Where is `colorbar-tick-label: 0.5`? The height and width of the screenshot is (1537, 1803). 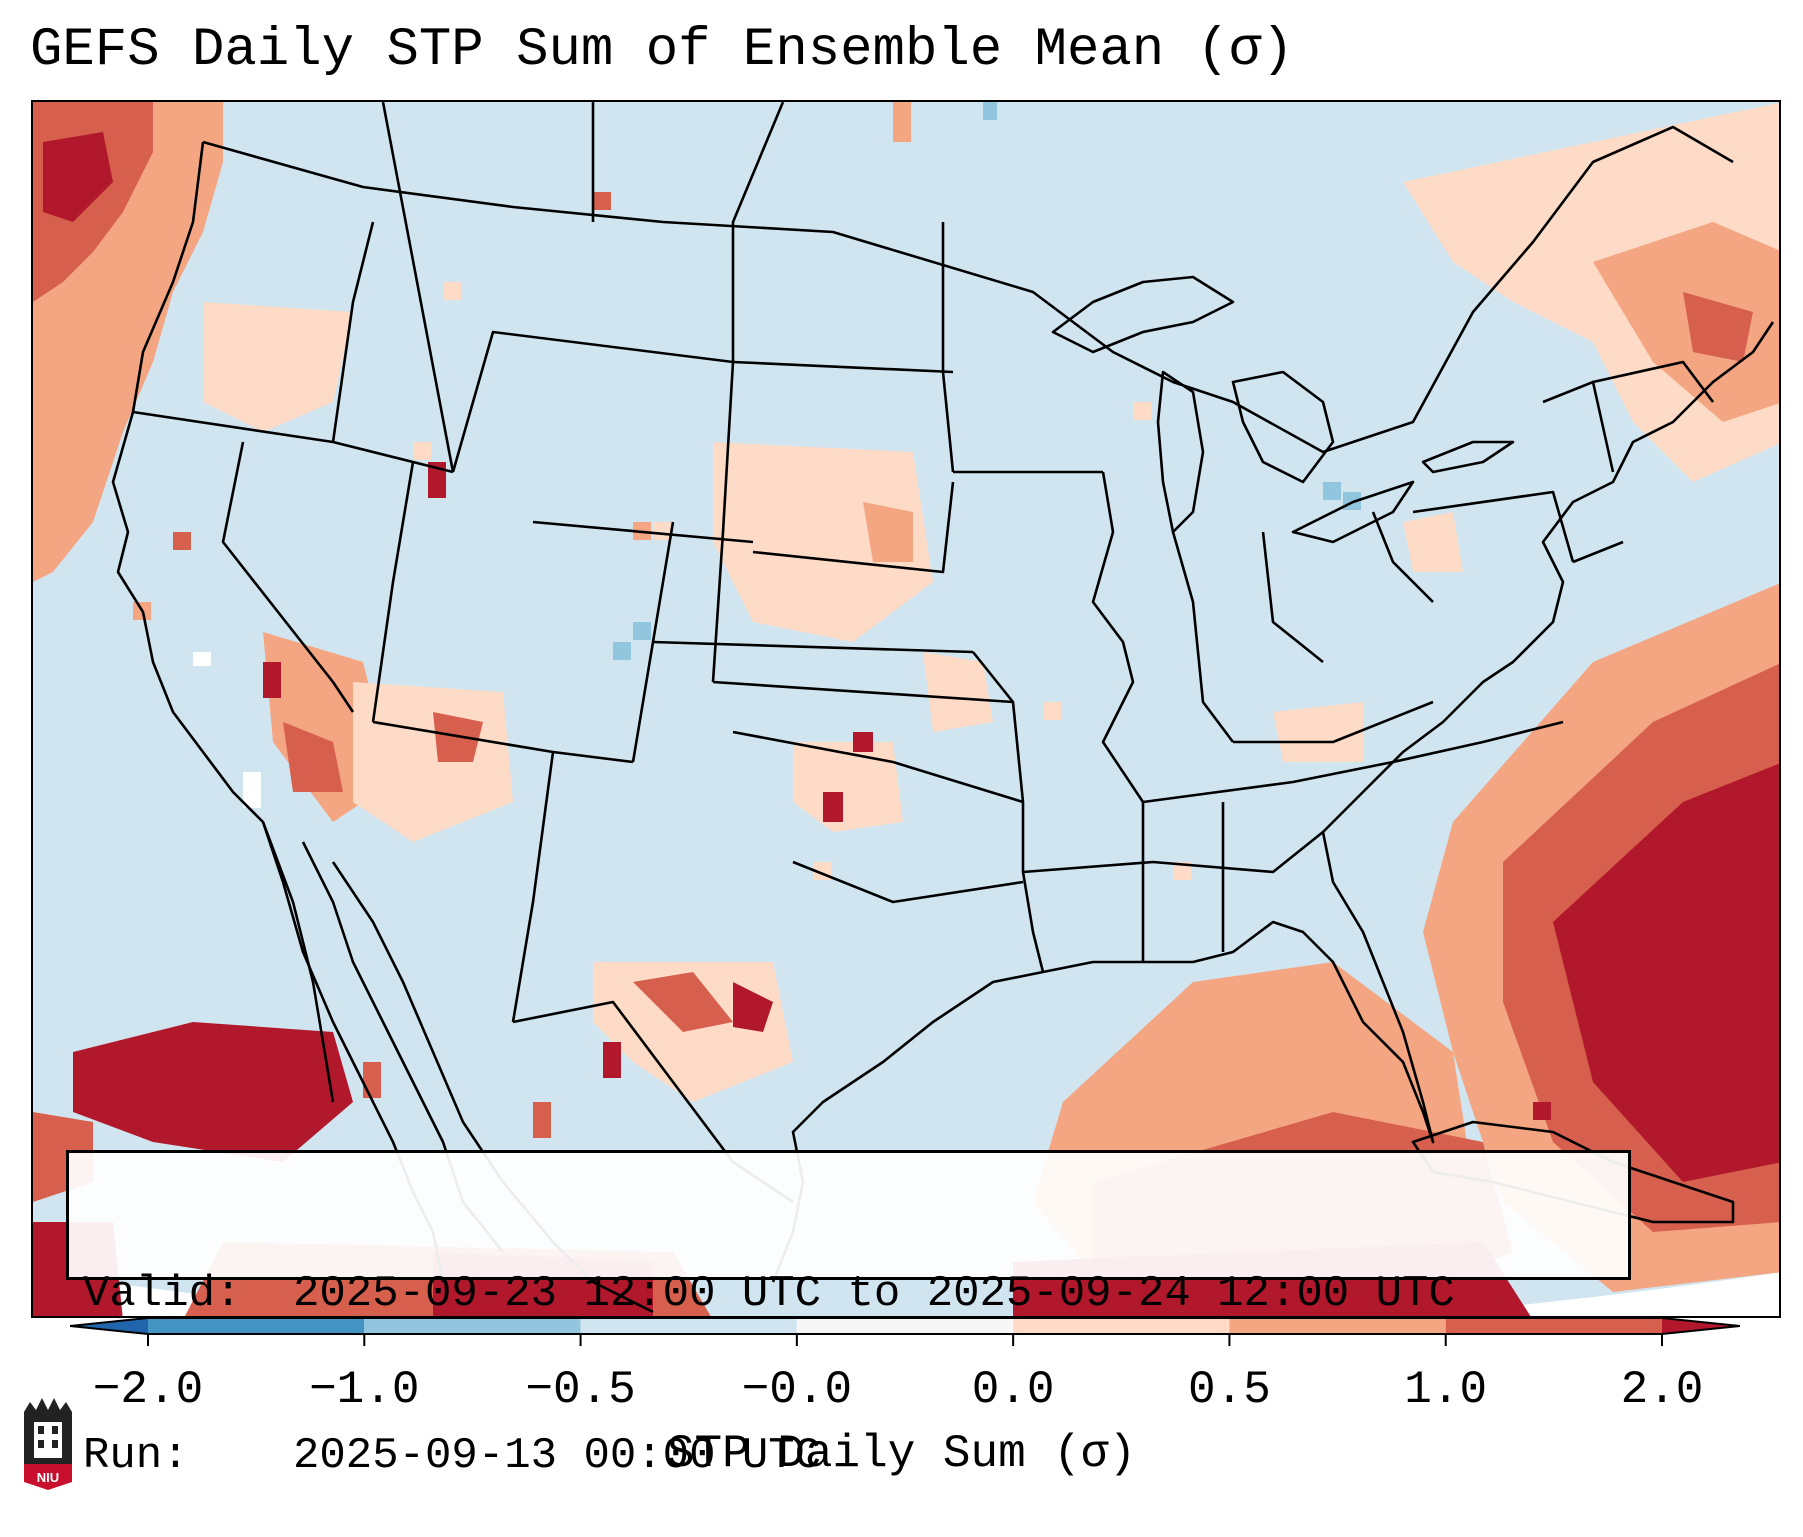 colorbar-tick-label: 0.5 is located at coordinates (1229, 1390).